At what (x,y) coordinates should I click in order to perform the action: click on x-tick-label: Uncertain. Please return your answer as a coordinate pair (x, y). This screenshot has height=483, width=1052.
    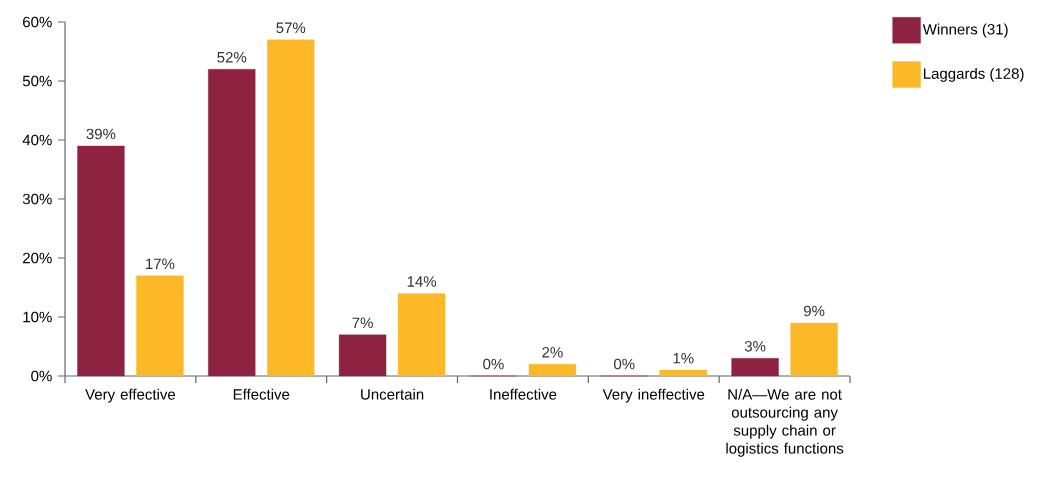
    Looking at the image, I should click on (392, 394).